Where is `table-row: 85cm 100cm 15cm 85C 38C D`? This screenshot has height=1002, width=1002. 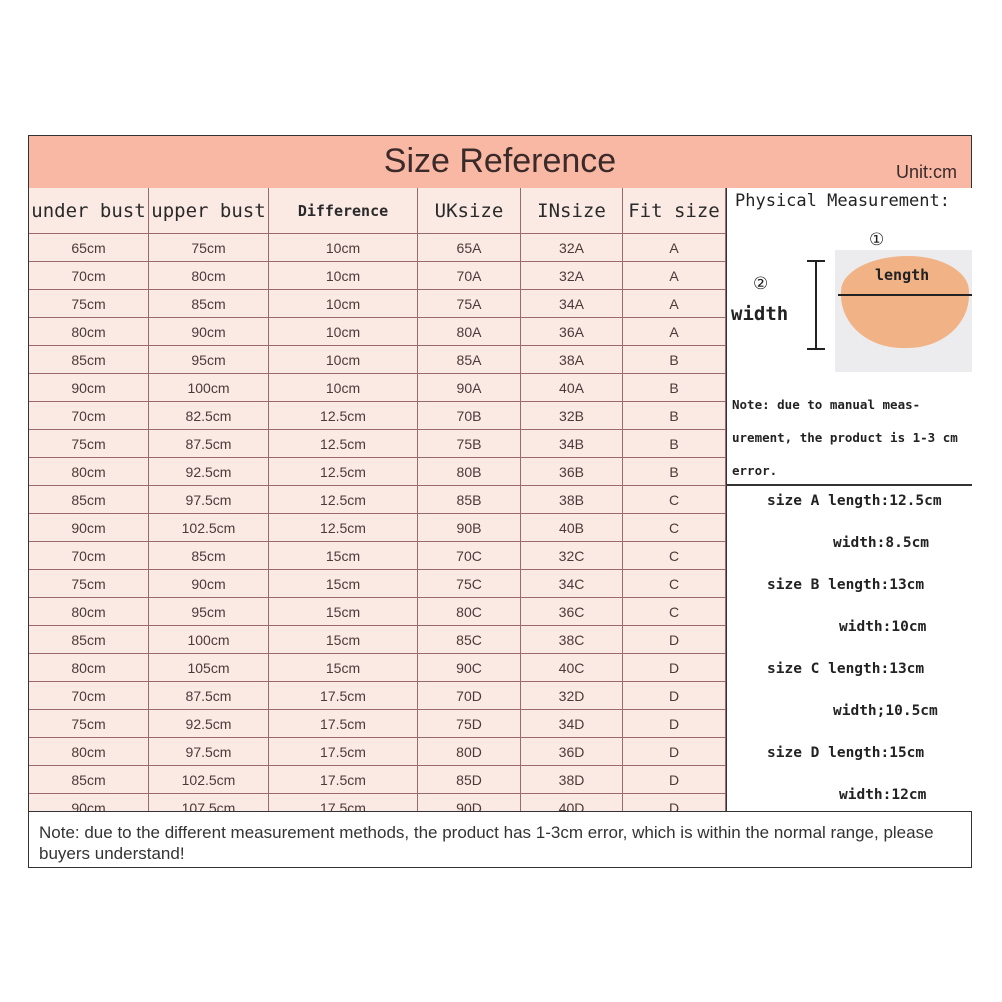 table-row: 85cm 100cm 15cm 85C 38C D is located at coordinates (377, 640).